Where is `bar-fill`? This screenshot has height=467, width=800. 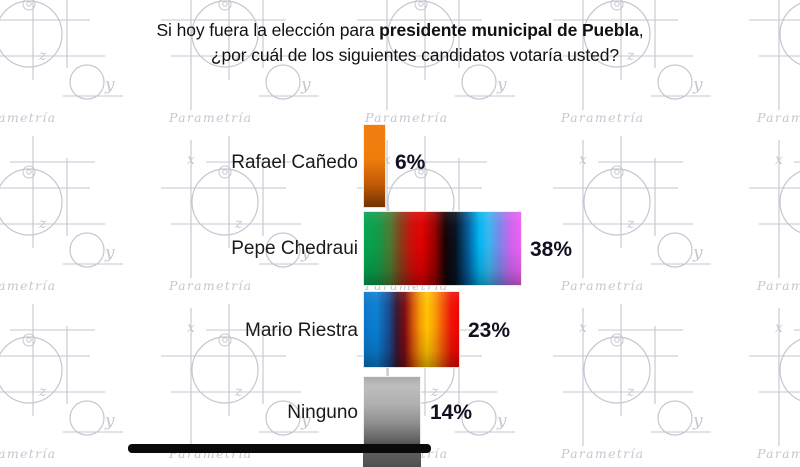 bar-fill is located at coordinates (392, 459).